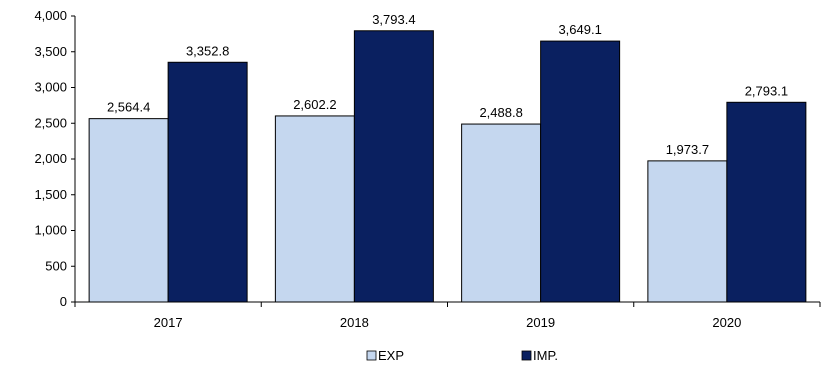 The width and height of the screenshot is (835, 375). Describe the element at coordinates (687, 149) in the screenshot. I see `data-label: 1,973.7` at that location.